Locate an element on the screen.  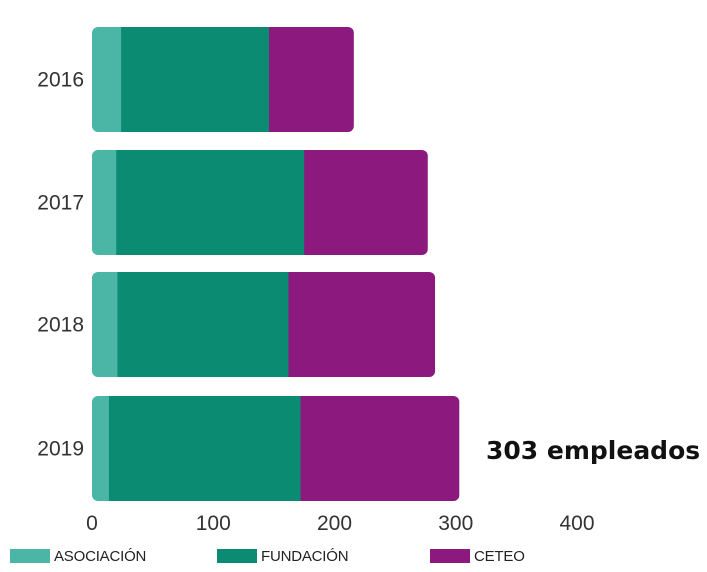
bar-2019-asociación is located at coordinates (101, 448).